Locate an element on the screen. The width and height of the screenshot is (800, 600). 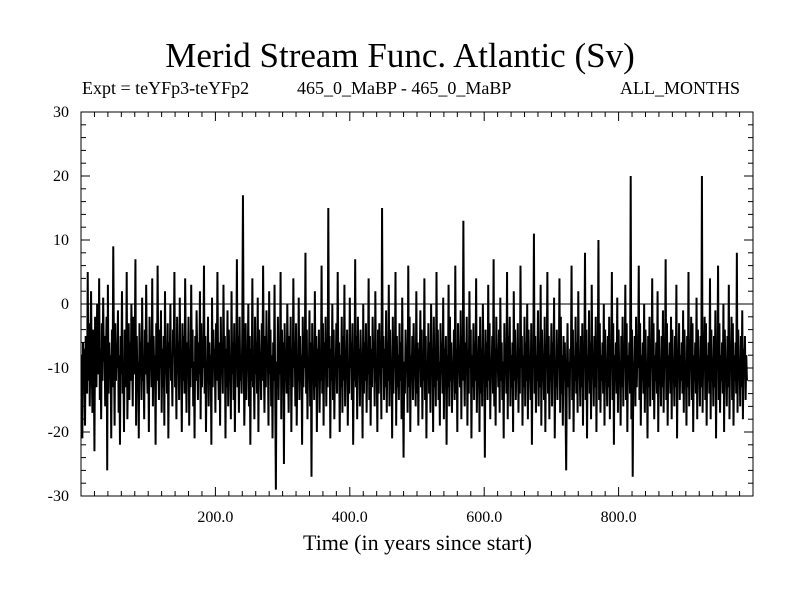
x-tick-label: 600.0 is located at coordinates (484, 517).